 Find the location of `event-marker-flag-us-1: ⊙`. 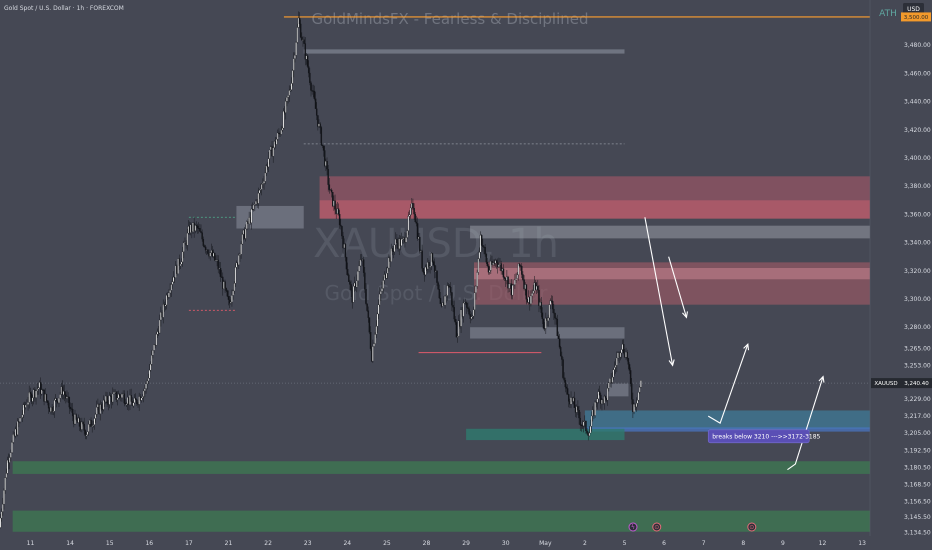

event-marker-flag-us-1: ⊙ is located at coordinates (657, 527).